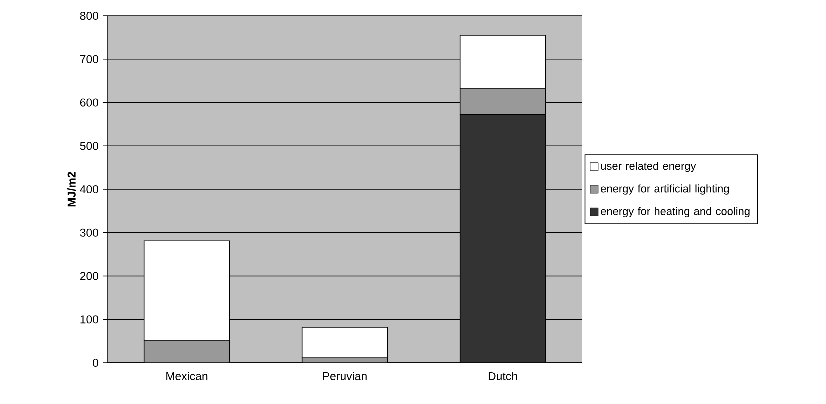 This screenshot has width=826, height=404. I want to click on y-tick-label: 200, so click(89, 276).